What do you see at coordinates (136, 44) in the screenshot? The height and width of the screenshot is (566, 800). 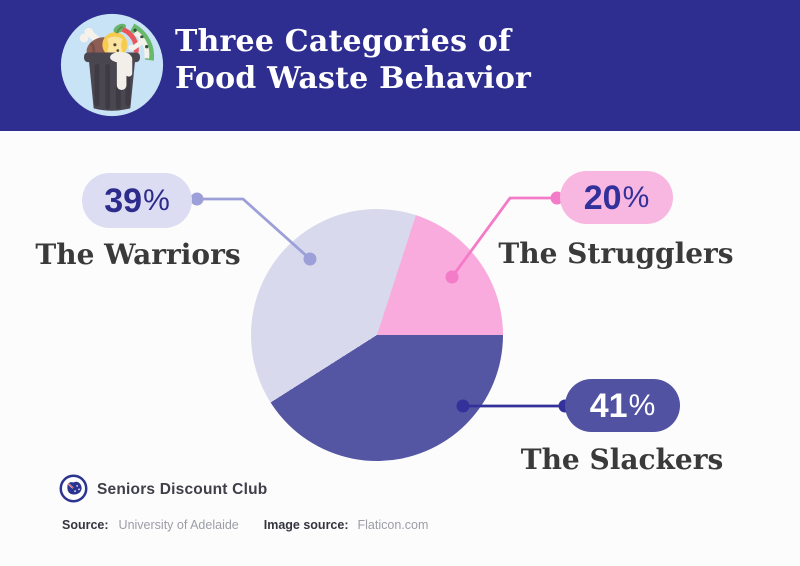 I see `small-bone-icon` at bounding box center [136, 44].